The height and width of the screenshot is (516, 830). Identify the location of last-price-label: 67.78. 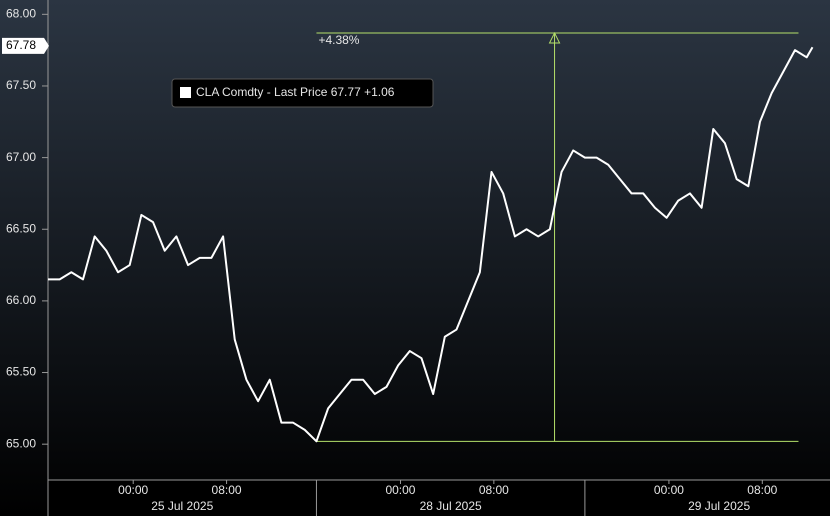
(21, 45).